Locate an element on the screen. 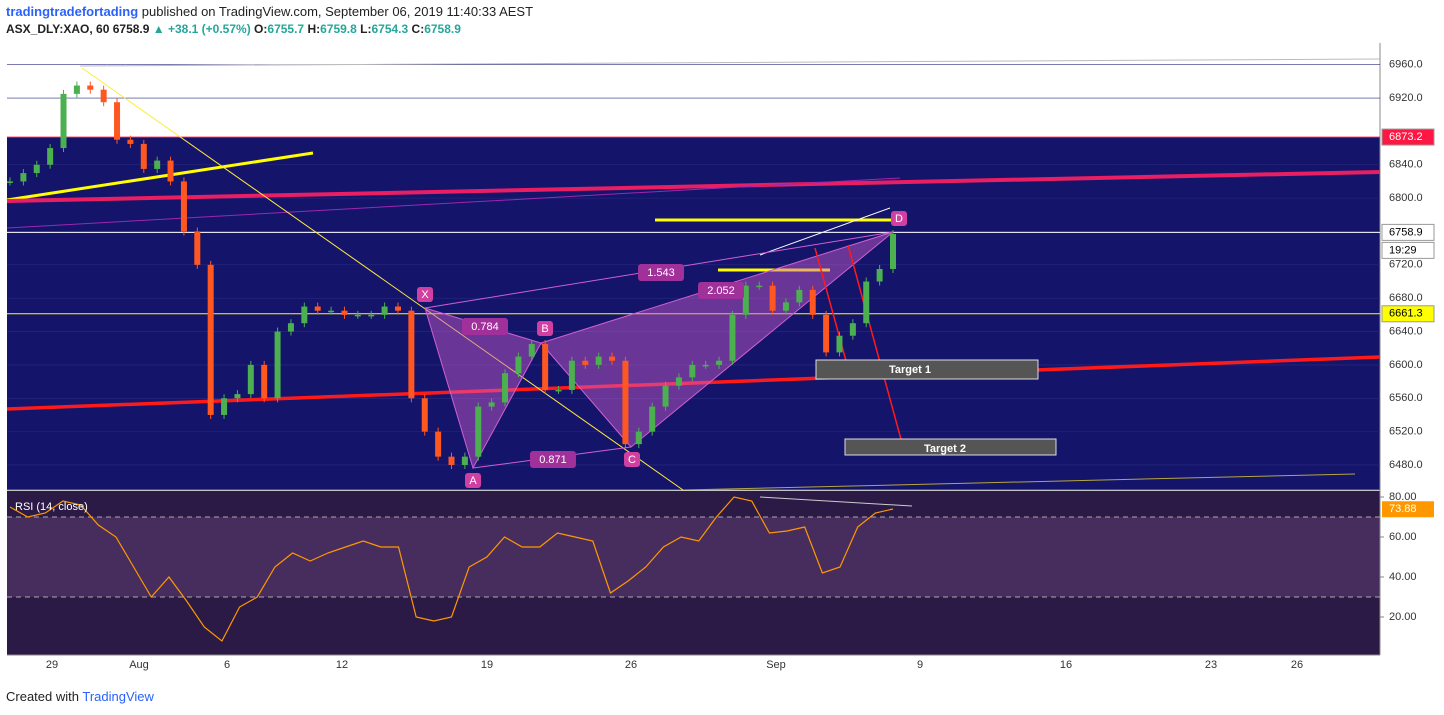  x-tick-label: 19 is located at coordinates (487, 665).